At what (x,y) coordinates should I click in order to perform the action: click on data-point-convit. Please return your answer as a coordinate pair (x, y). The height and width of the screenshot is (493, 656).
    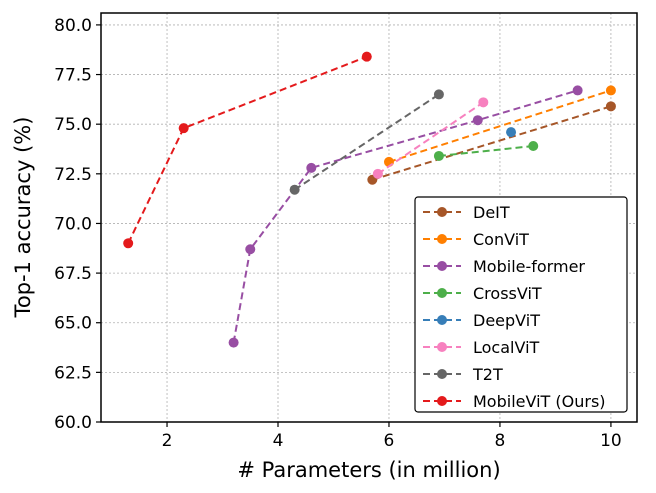
    Looking at the image, I should click on (610, 90).